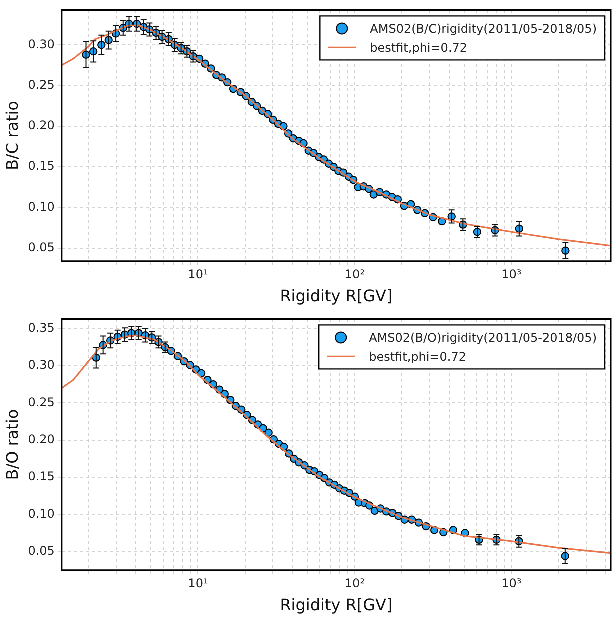 The image size is (616, 619). What do you see at coordinates (41, 327) in the screenshot?
I see `y-tick-label: 0.35` at bounding box center [41, 327].